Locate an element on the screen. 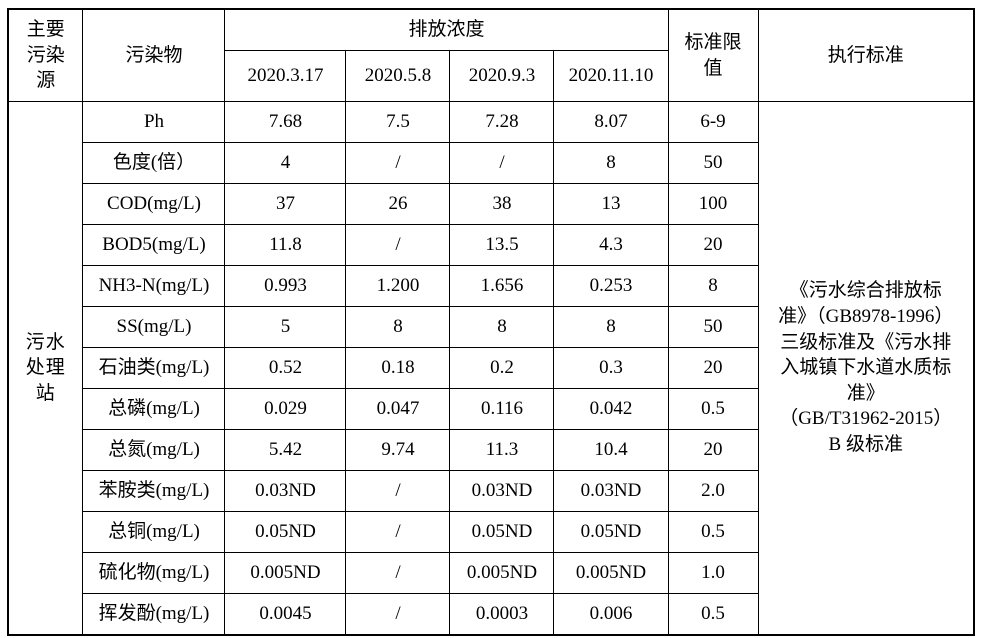 This screenshot has height=638, width=982. table-row-ss: SS(mg/L) 5 8 8 8 50 is located at coordinates (491, 327).